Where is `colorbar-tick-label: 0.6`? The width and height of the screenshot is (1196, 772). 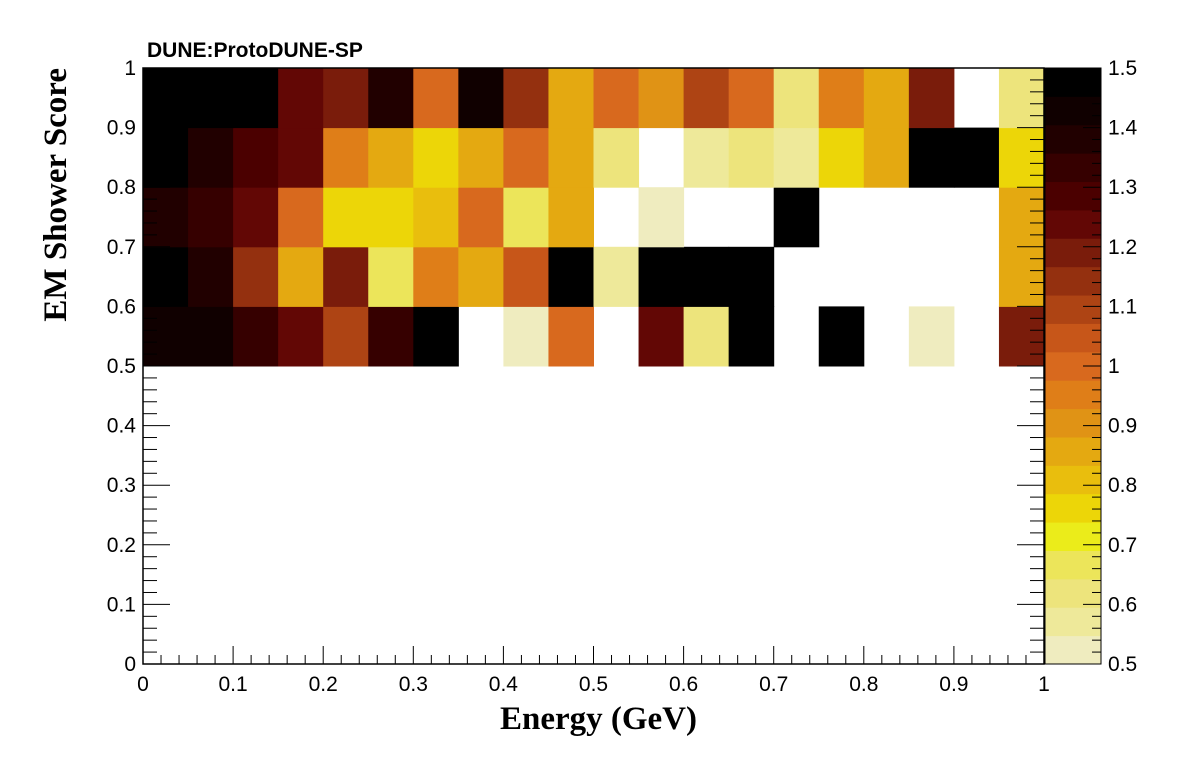 colorbar-tick-label: 0.6 is located at coordinates (1122, 604).